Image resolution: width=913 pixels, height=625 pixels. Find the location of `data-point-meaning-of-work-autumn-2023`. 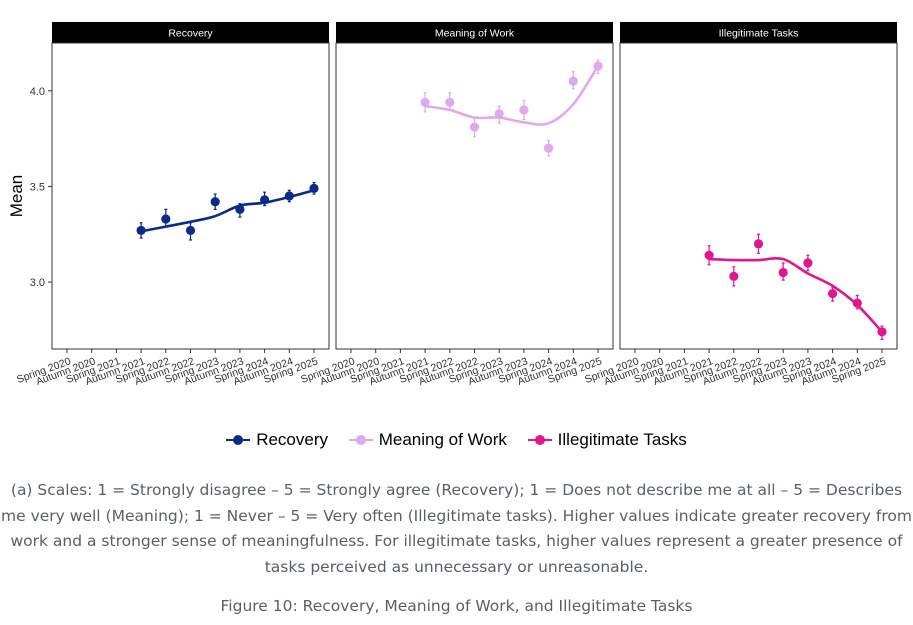

data-point-meaning-of-work-autumn-2023 is located at coordinates (524, 110).